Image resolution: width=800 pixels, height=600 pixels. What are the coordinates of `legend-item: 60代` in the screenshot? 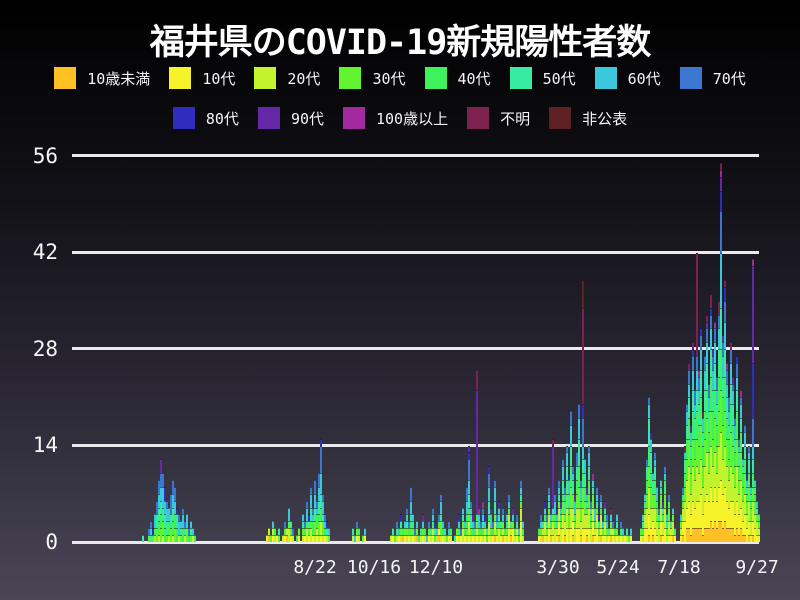 It's located at (627, 78).